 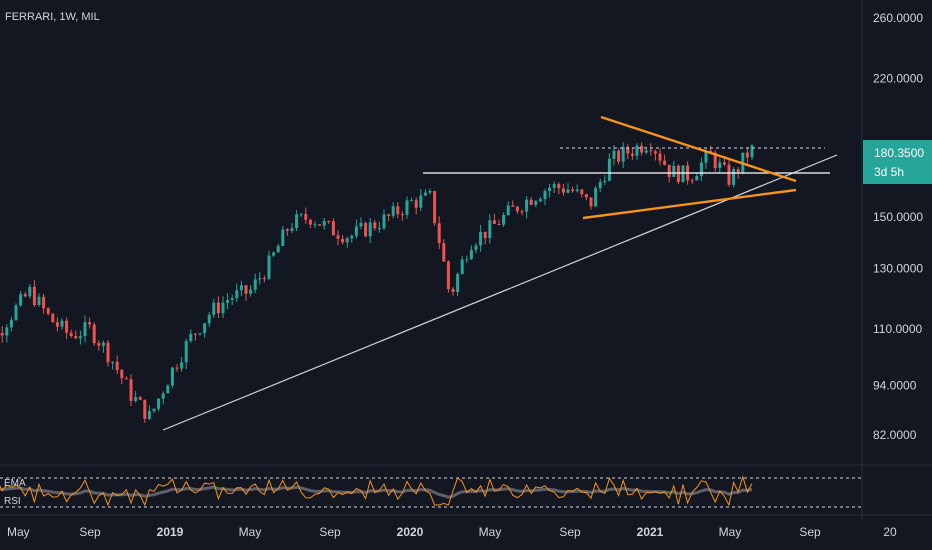 I want to click on current-price-badge: 180.3500 3d 5h, so click(x=897, y=162).